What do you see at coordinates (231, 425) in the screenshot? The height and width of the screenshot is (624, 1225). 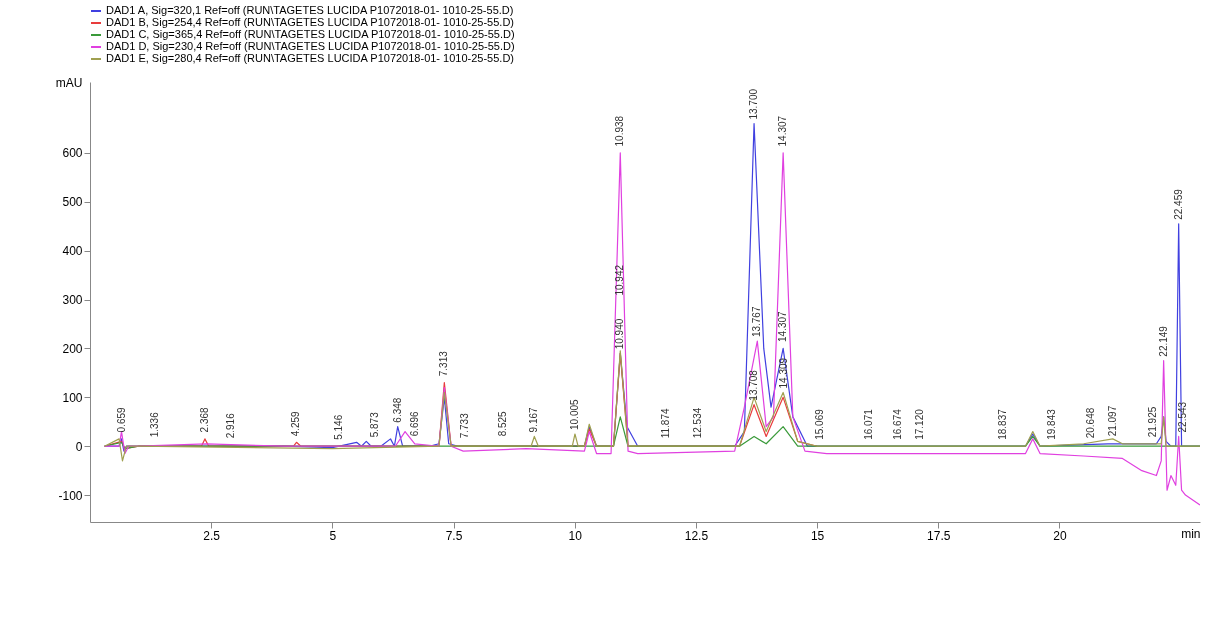 I see `annotation: 2.916` at bounding box center [231, 425].